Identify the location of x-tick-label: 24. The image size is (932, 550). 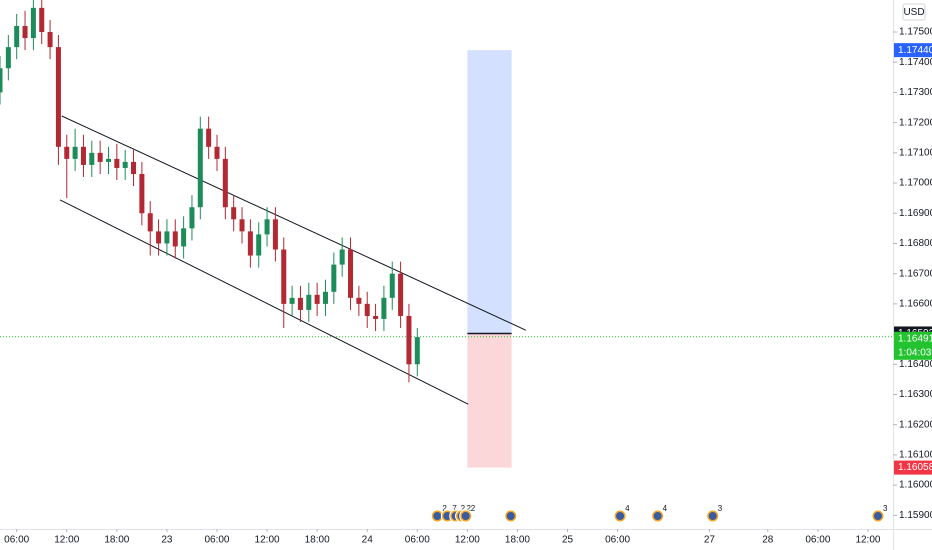
(368, 540).